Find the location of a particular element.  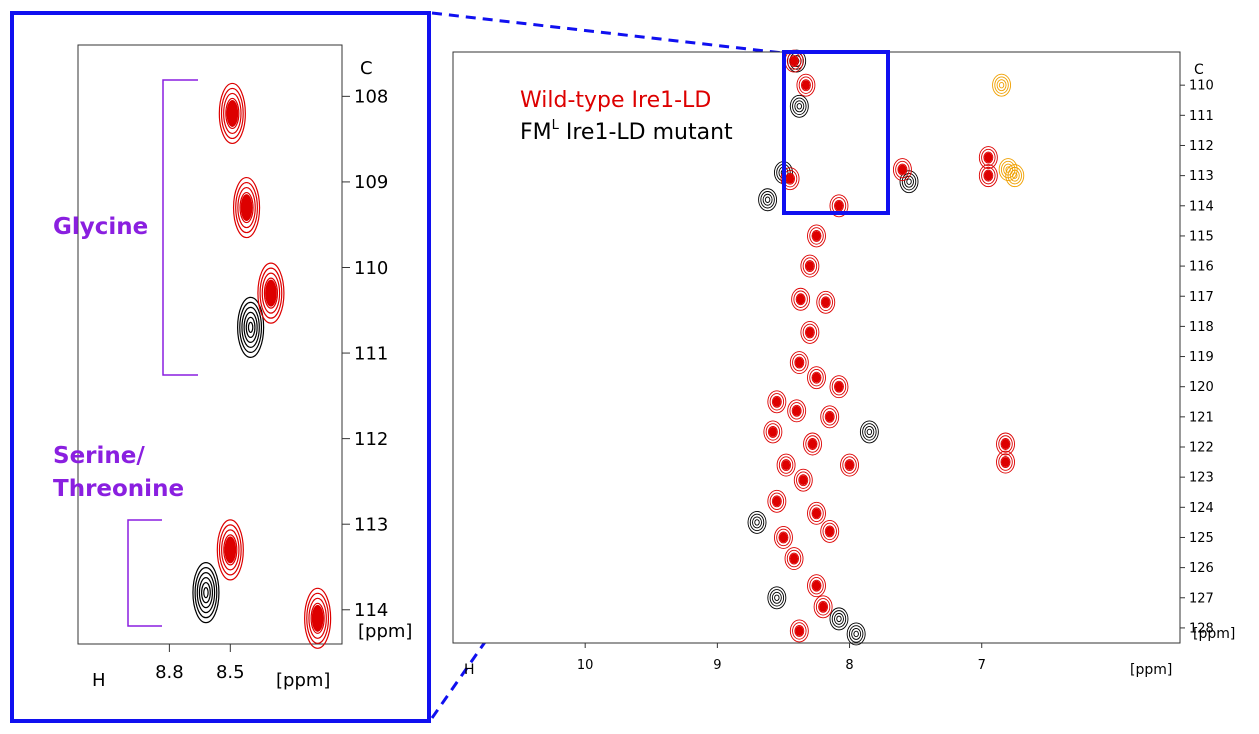

x-tick-label: 9 is located at coordinates (717, 665).